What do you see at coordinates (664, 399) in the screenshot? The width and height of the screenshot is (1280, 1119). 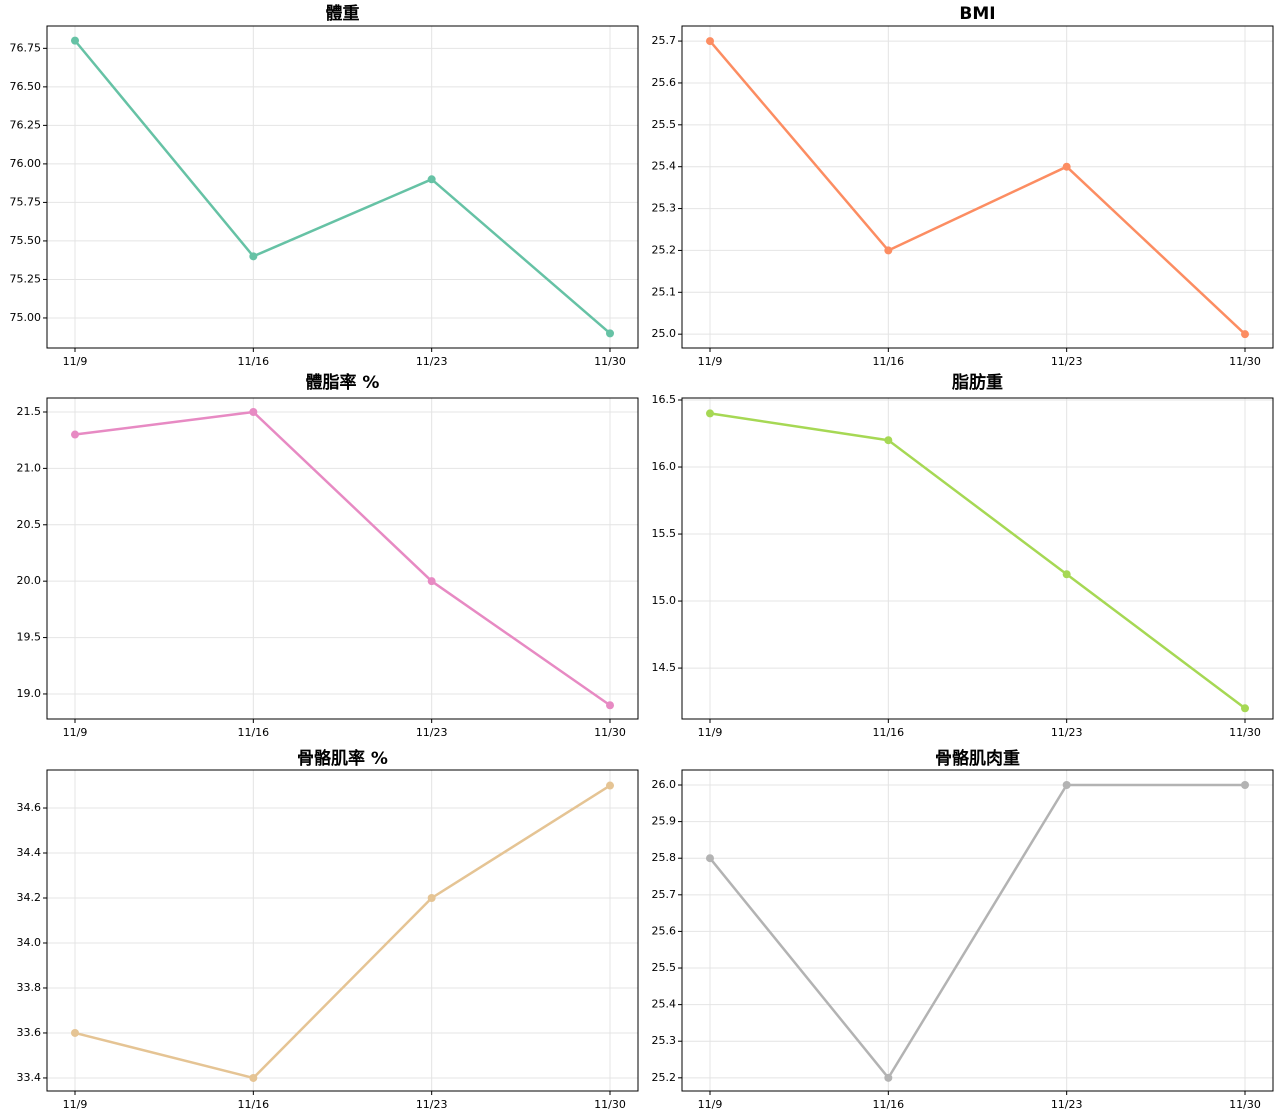 I see `y-tick-label: 16.5` at bounding box center [664, 399].